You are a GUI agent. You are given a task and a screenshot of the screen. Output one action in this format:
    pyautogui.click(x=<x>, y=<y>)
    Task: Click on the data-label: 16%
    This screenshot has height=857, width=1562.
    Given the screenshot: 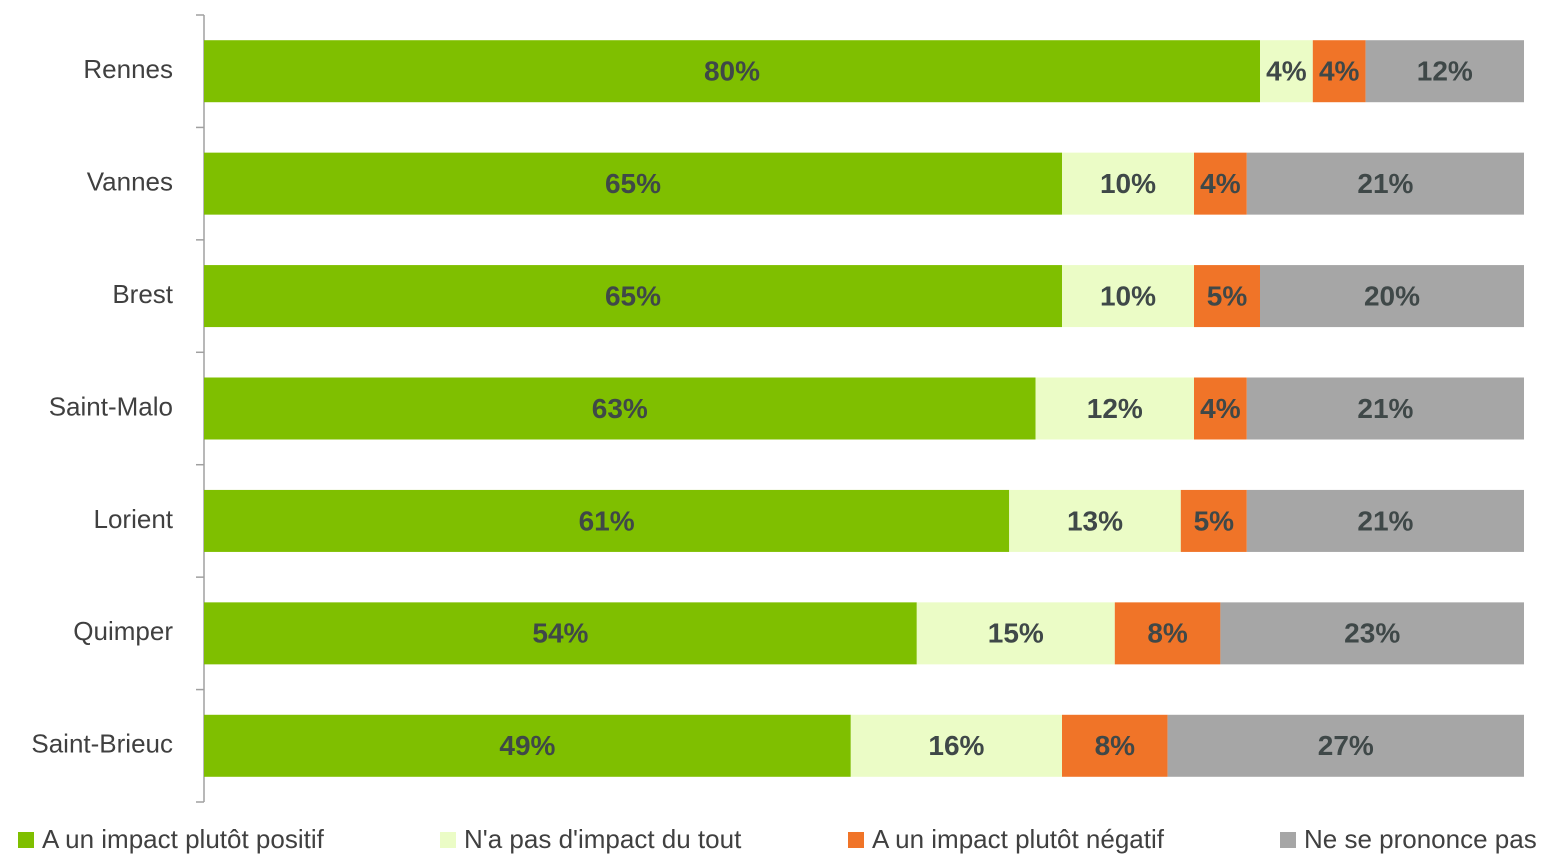 What is the action you would take?
    pyautogui.click(x=956, y=745)
    